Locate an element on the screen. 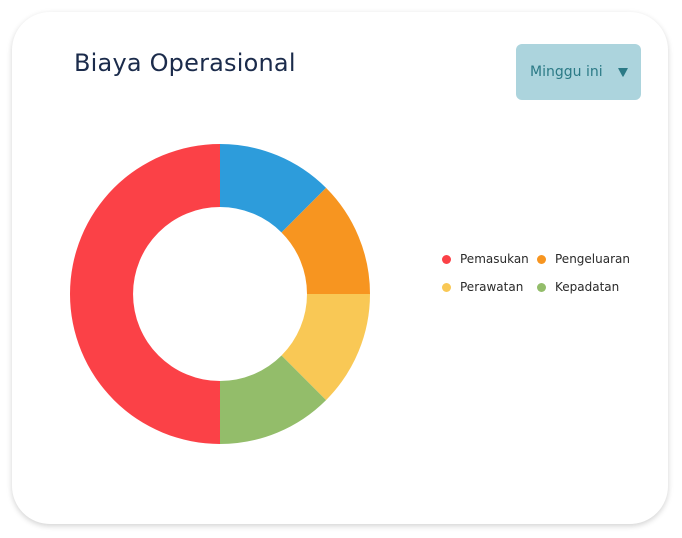 The width and height of the screenshot is (682, 538). legend-item: Kepadatan is located at coordinates (578, 287).